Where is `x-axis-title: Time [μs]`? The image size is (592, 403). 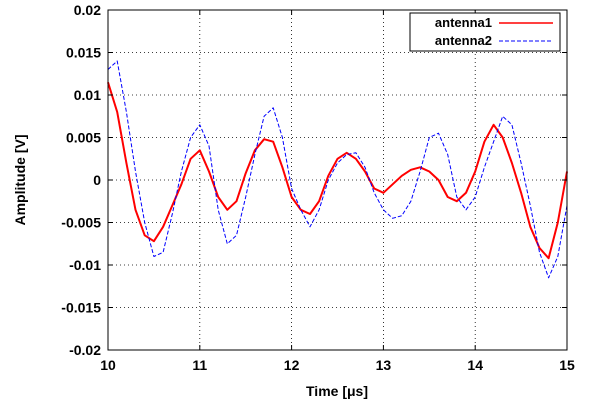 x-axis-title: Time [μs] is located at coordinates (337, 391).